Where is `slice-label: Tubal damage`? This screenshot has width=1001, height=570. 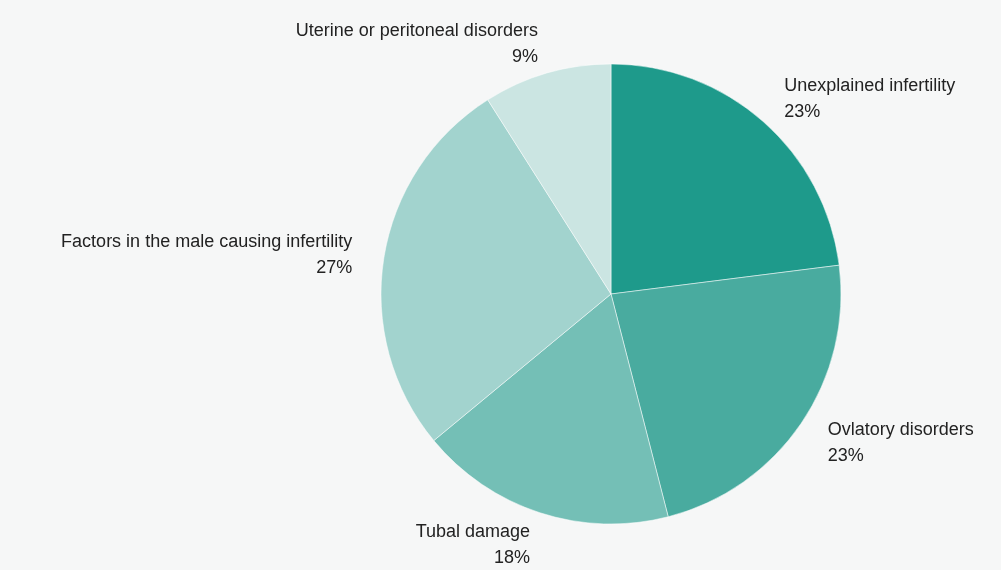 slice-label: Tubal damage is located at coordinates (473, 531).